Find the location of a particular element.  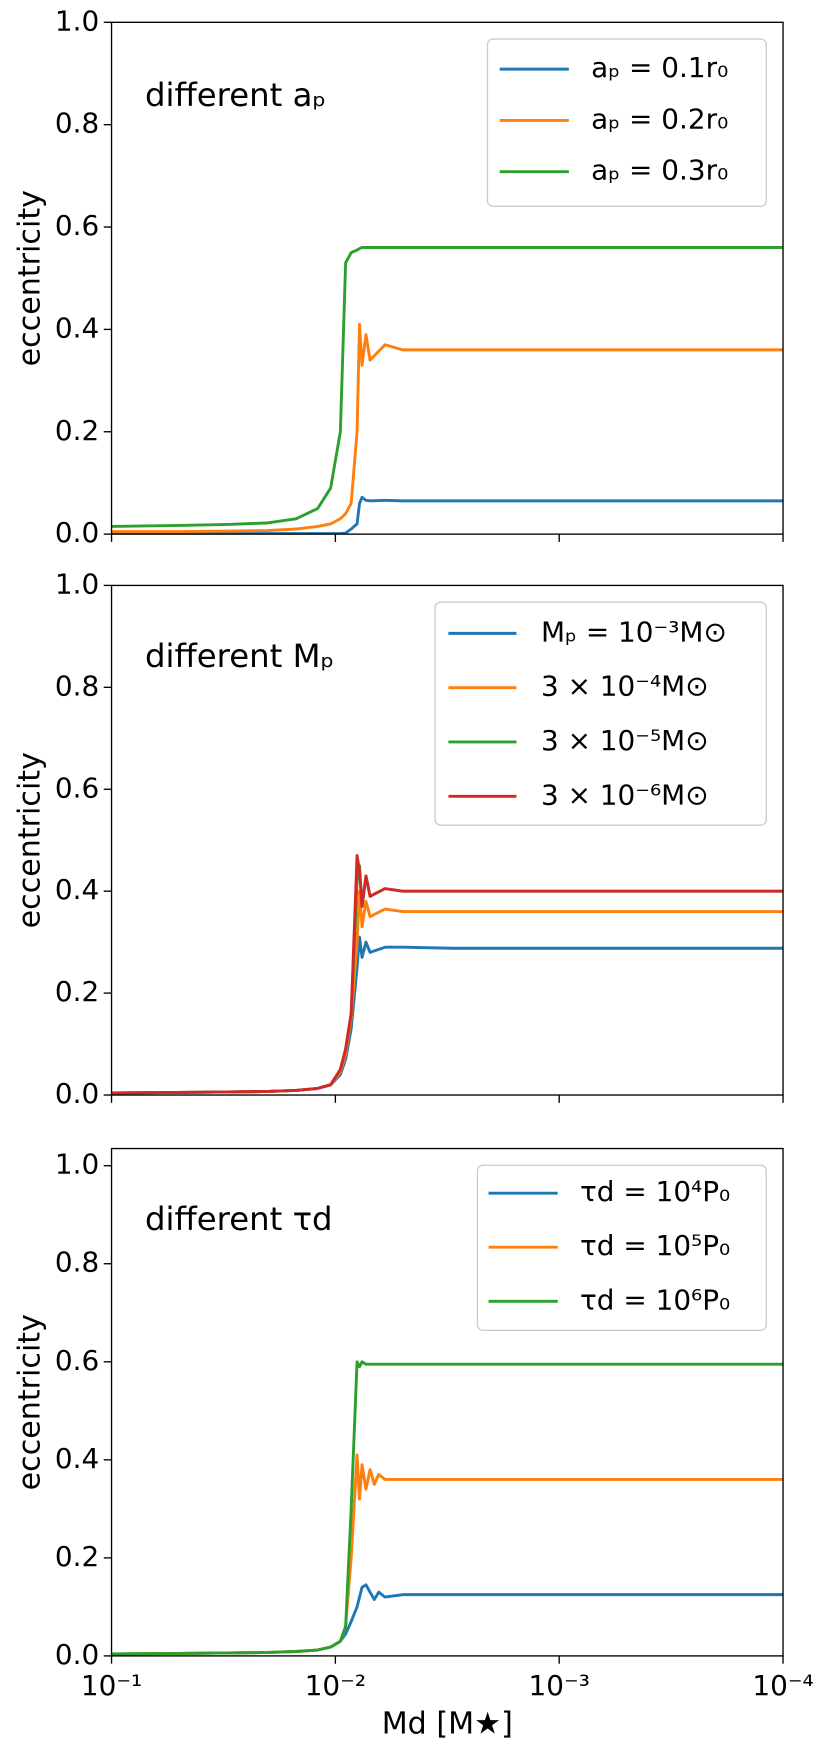

x-tick-label: 10⁻² is located at coordinates (335, 1685).